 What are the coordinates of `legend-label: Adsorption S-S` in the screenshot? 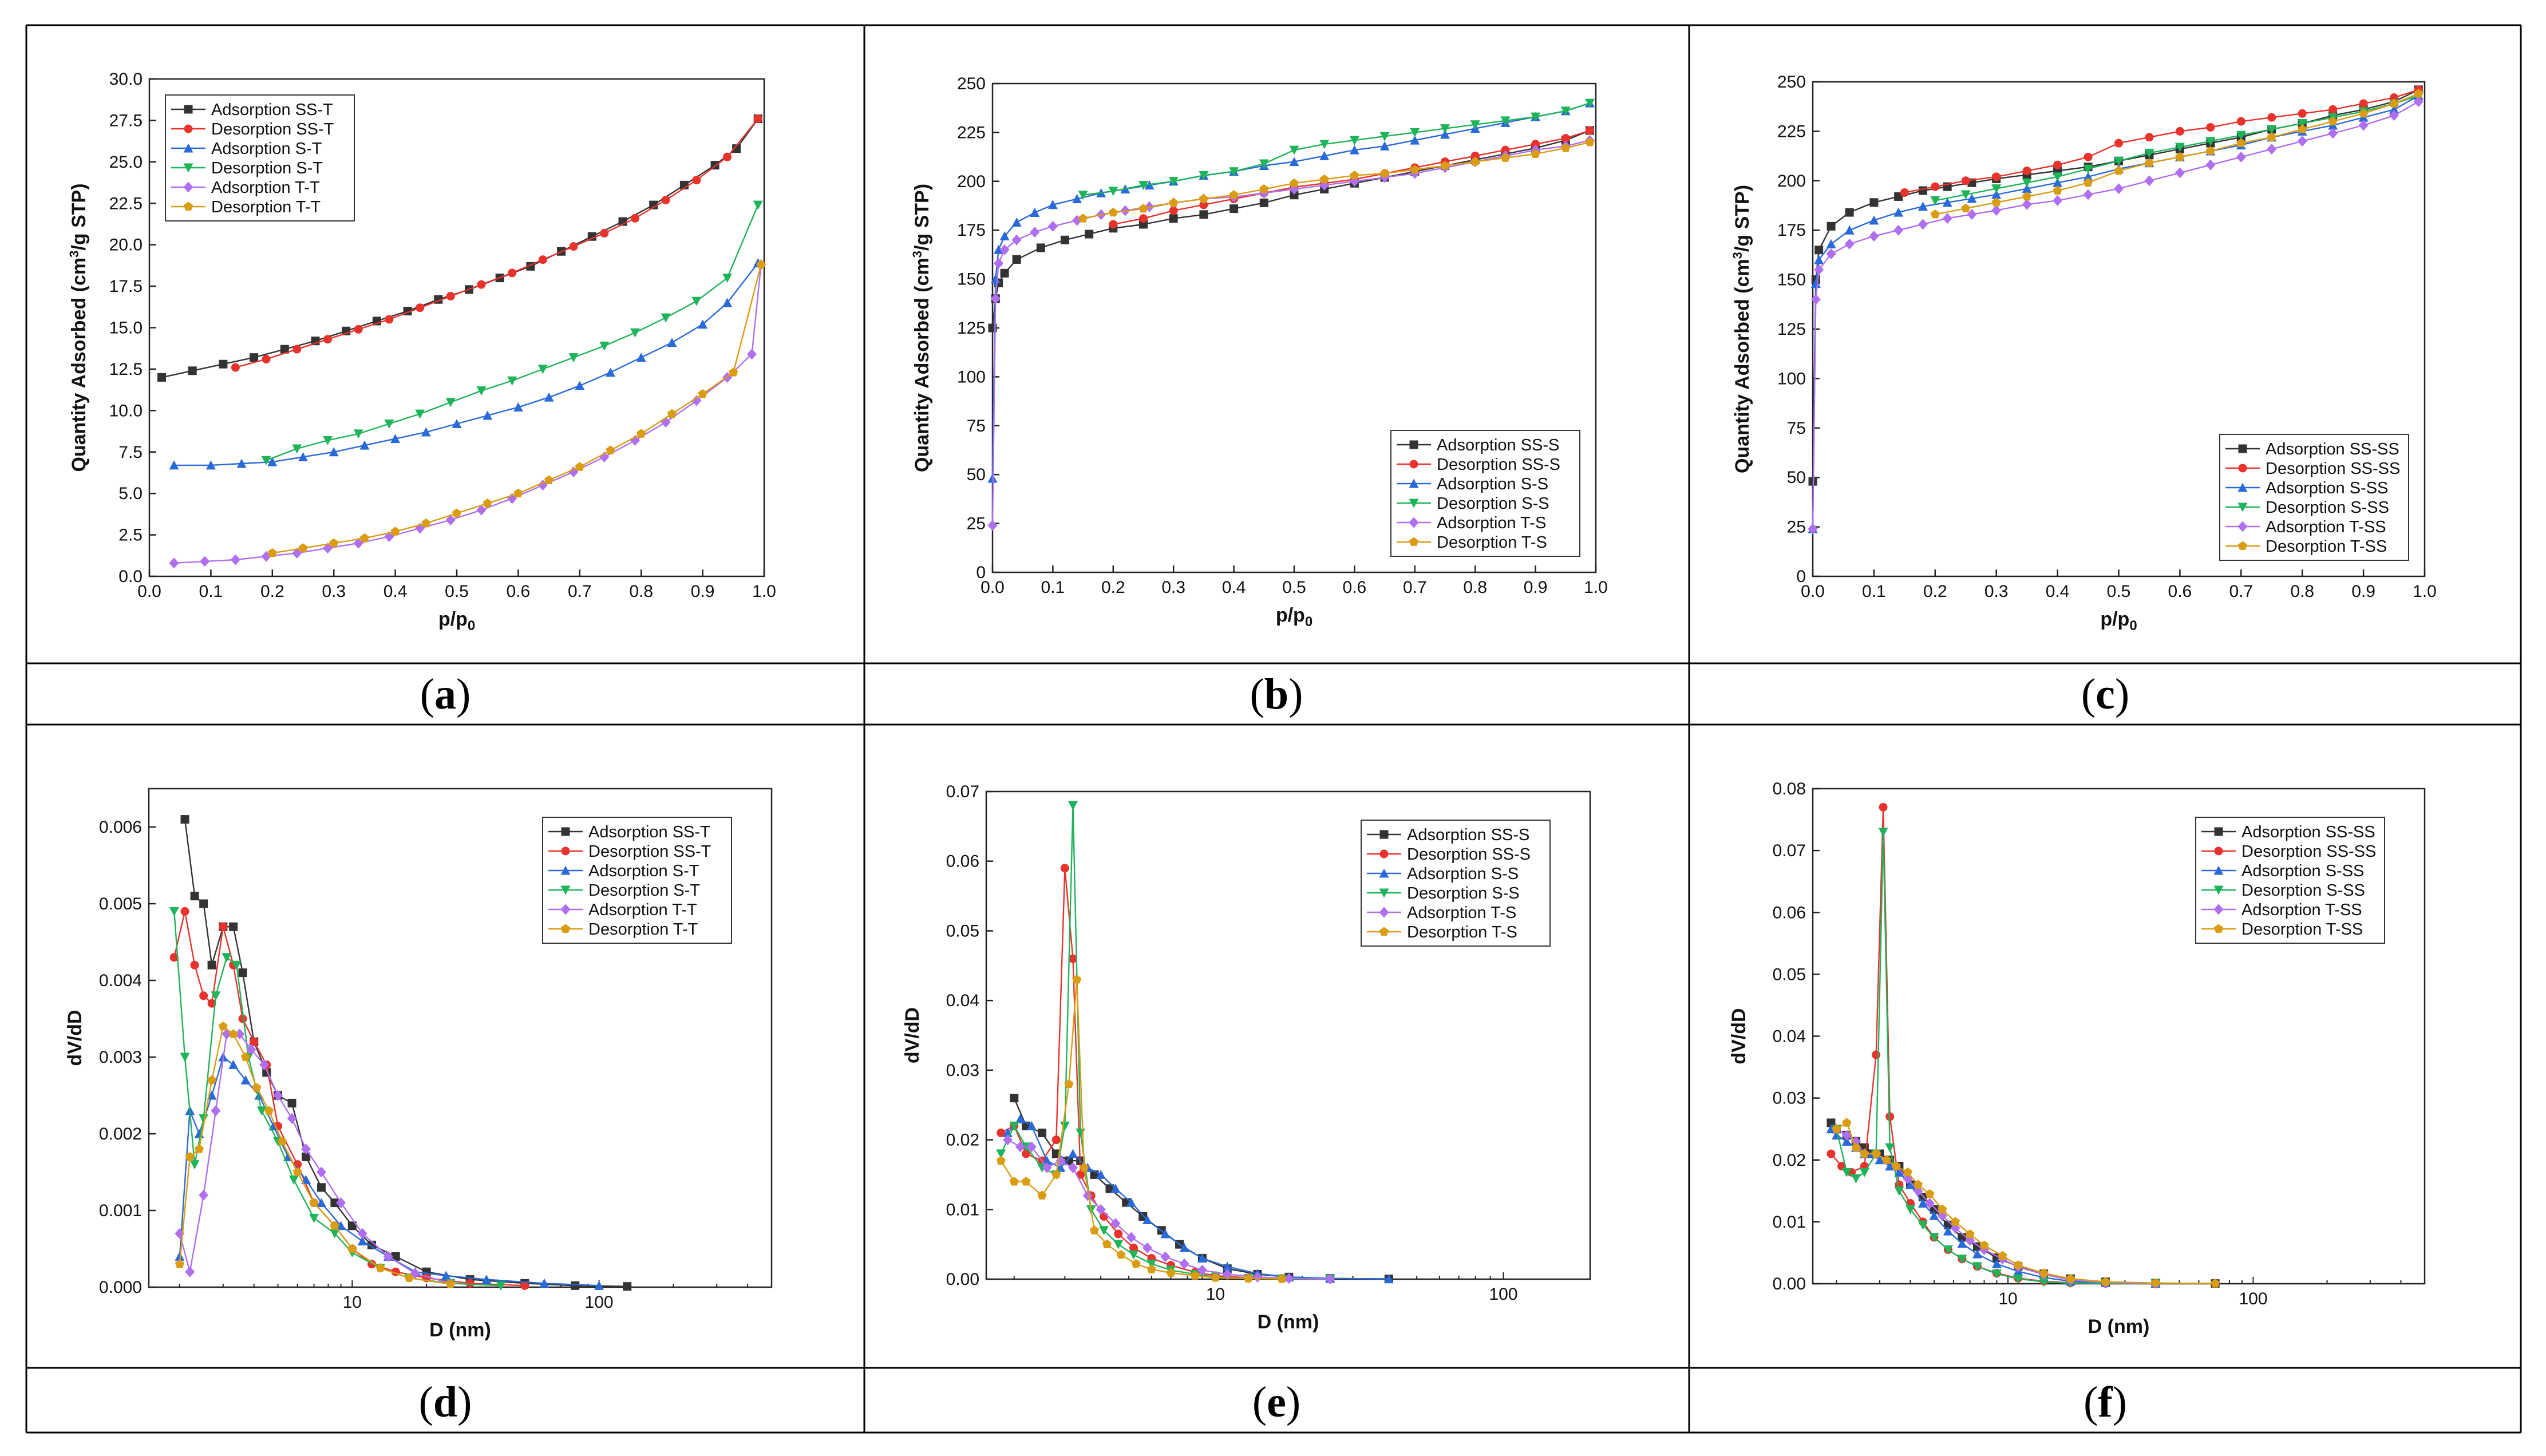 It's located at (1463, 874).